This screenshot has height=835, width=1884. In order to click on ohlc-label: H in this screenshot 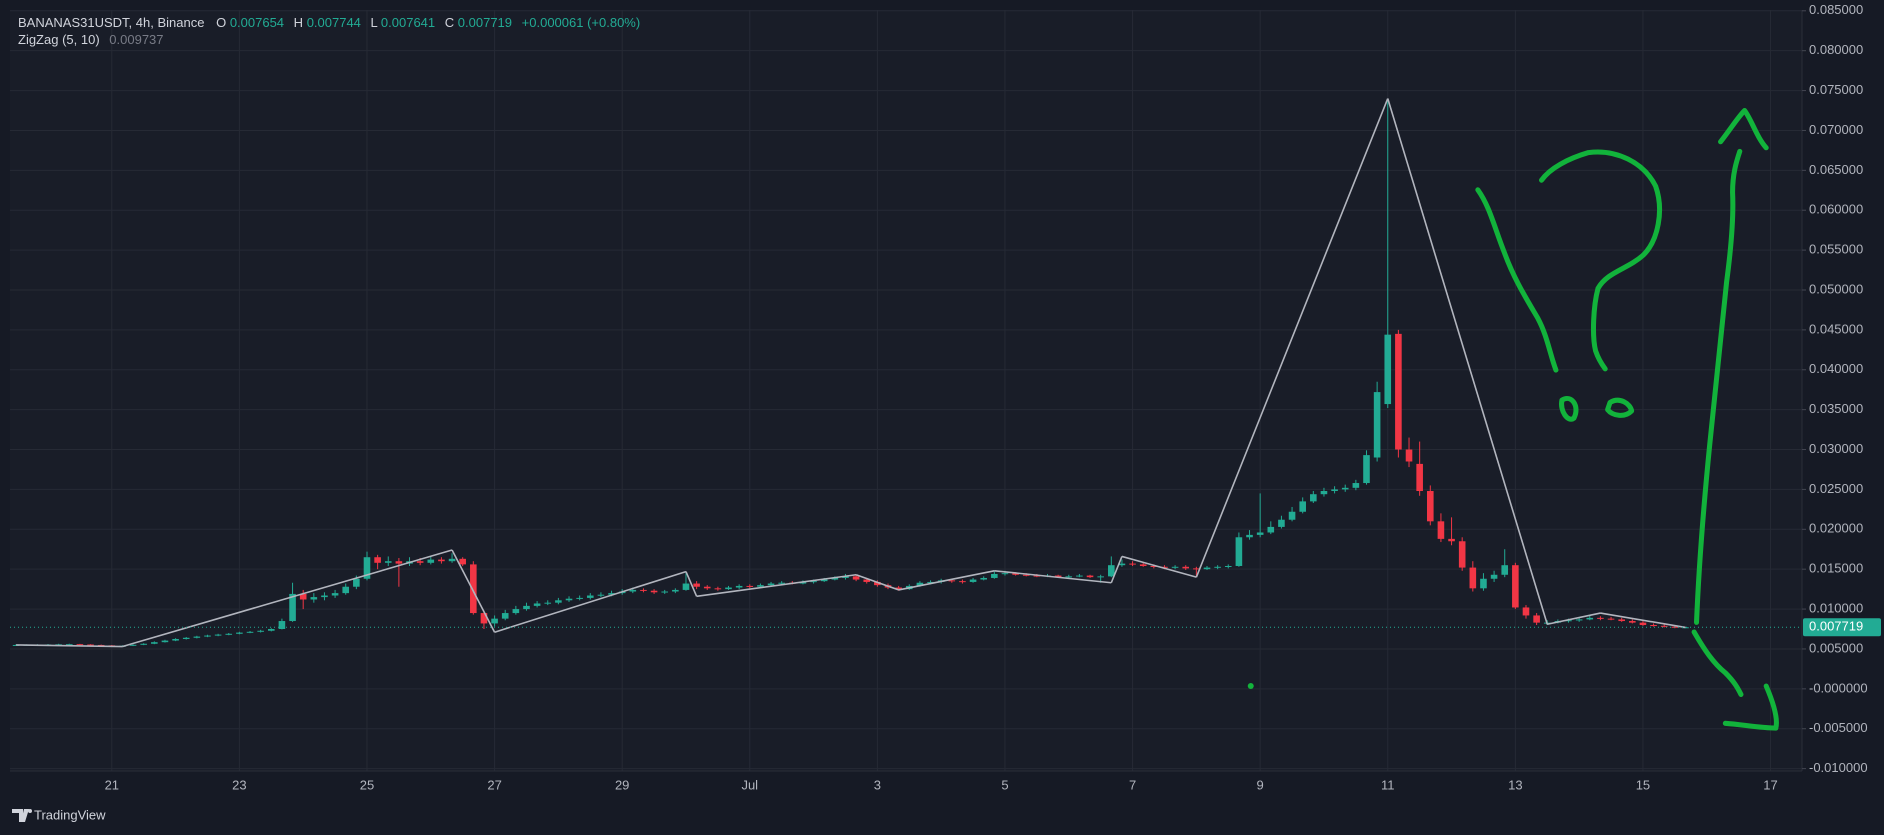, I will do `click(298, 22)`.